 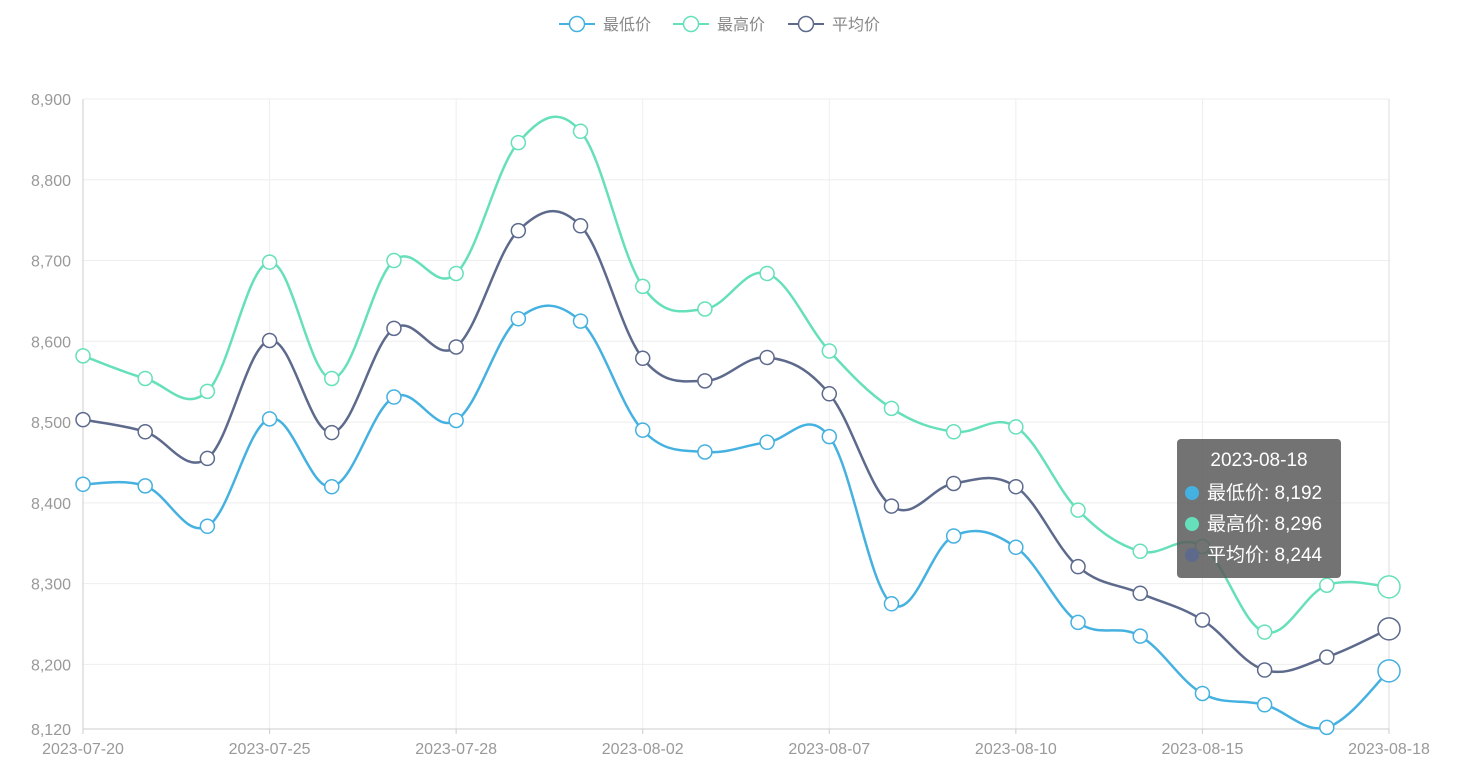 I want to click on y-tick-label: 8,120, so click(x=51, y=730).